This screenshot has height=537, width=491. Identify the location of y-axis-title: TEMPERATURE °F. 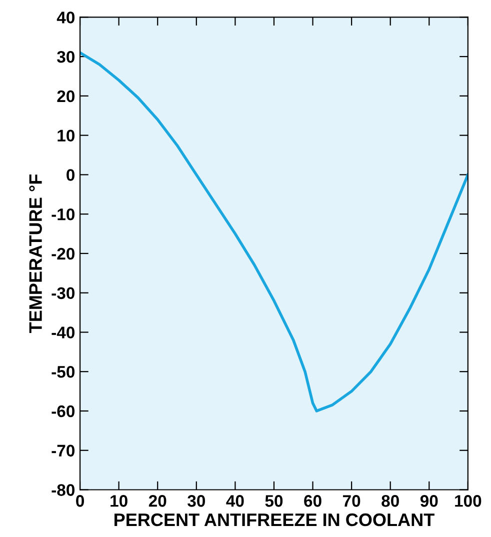
(35, 253).